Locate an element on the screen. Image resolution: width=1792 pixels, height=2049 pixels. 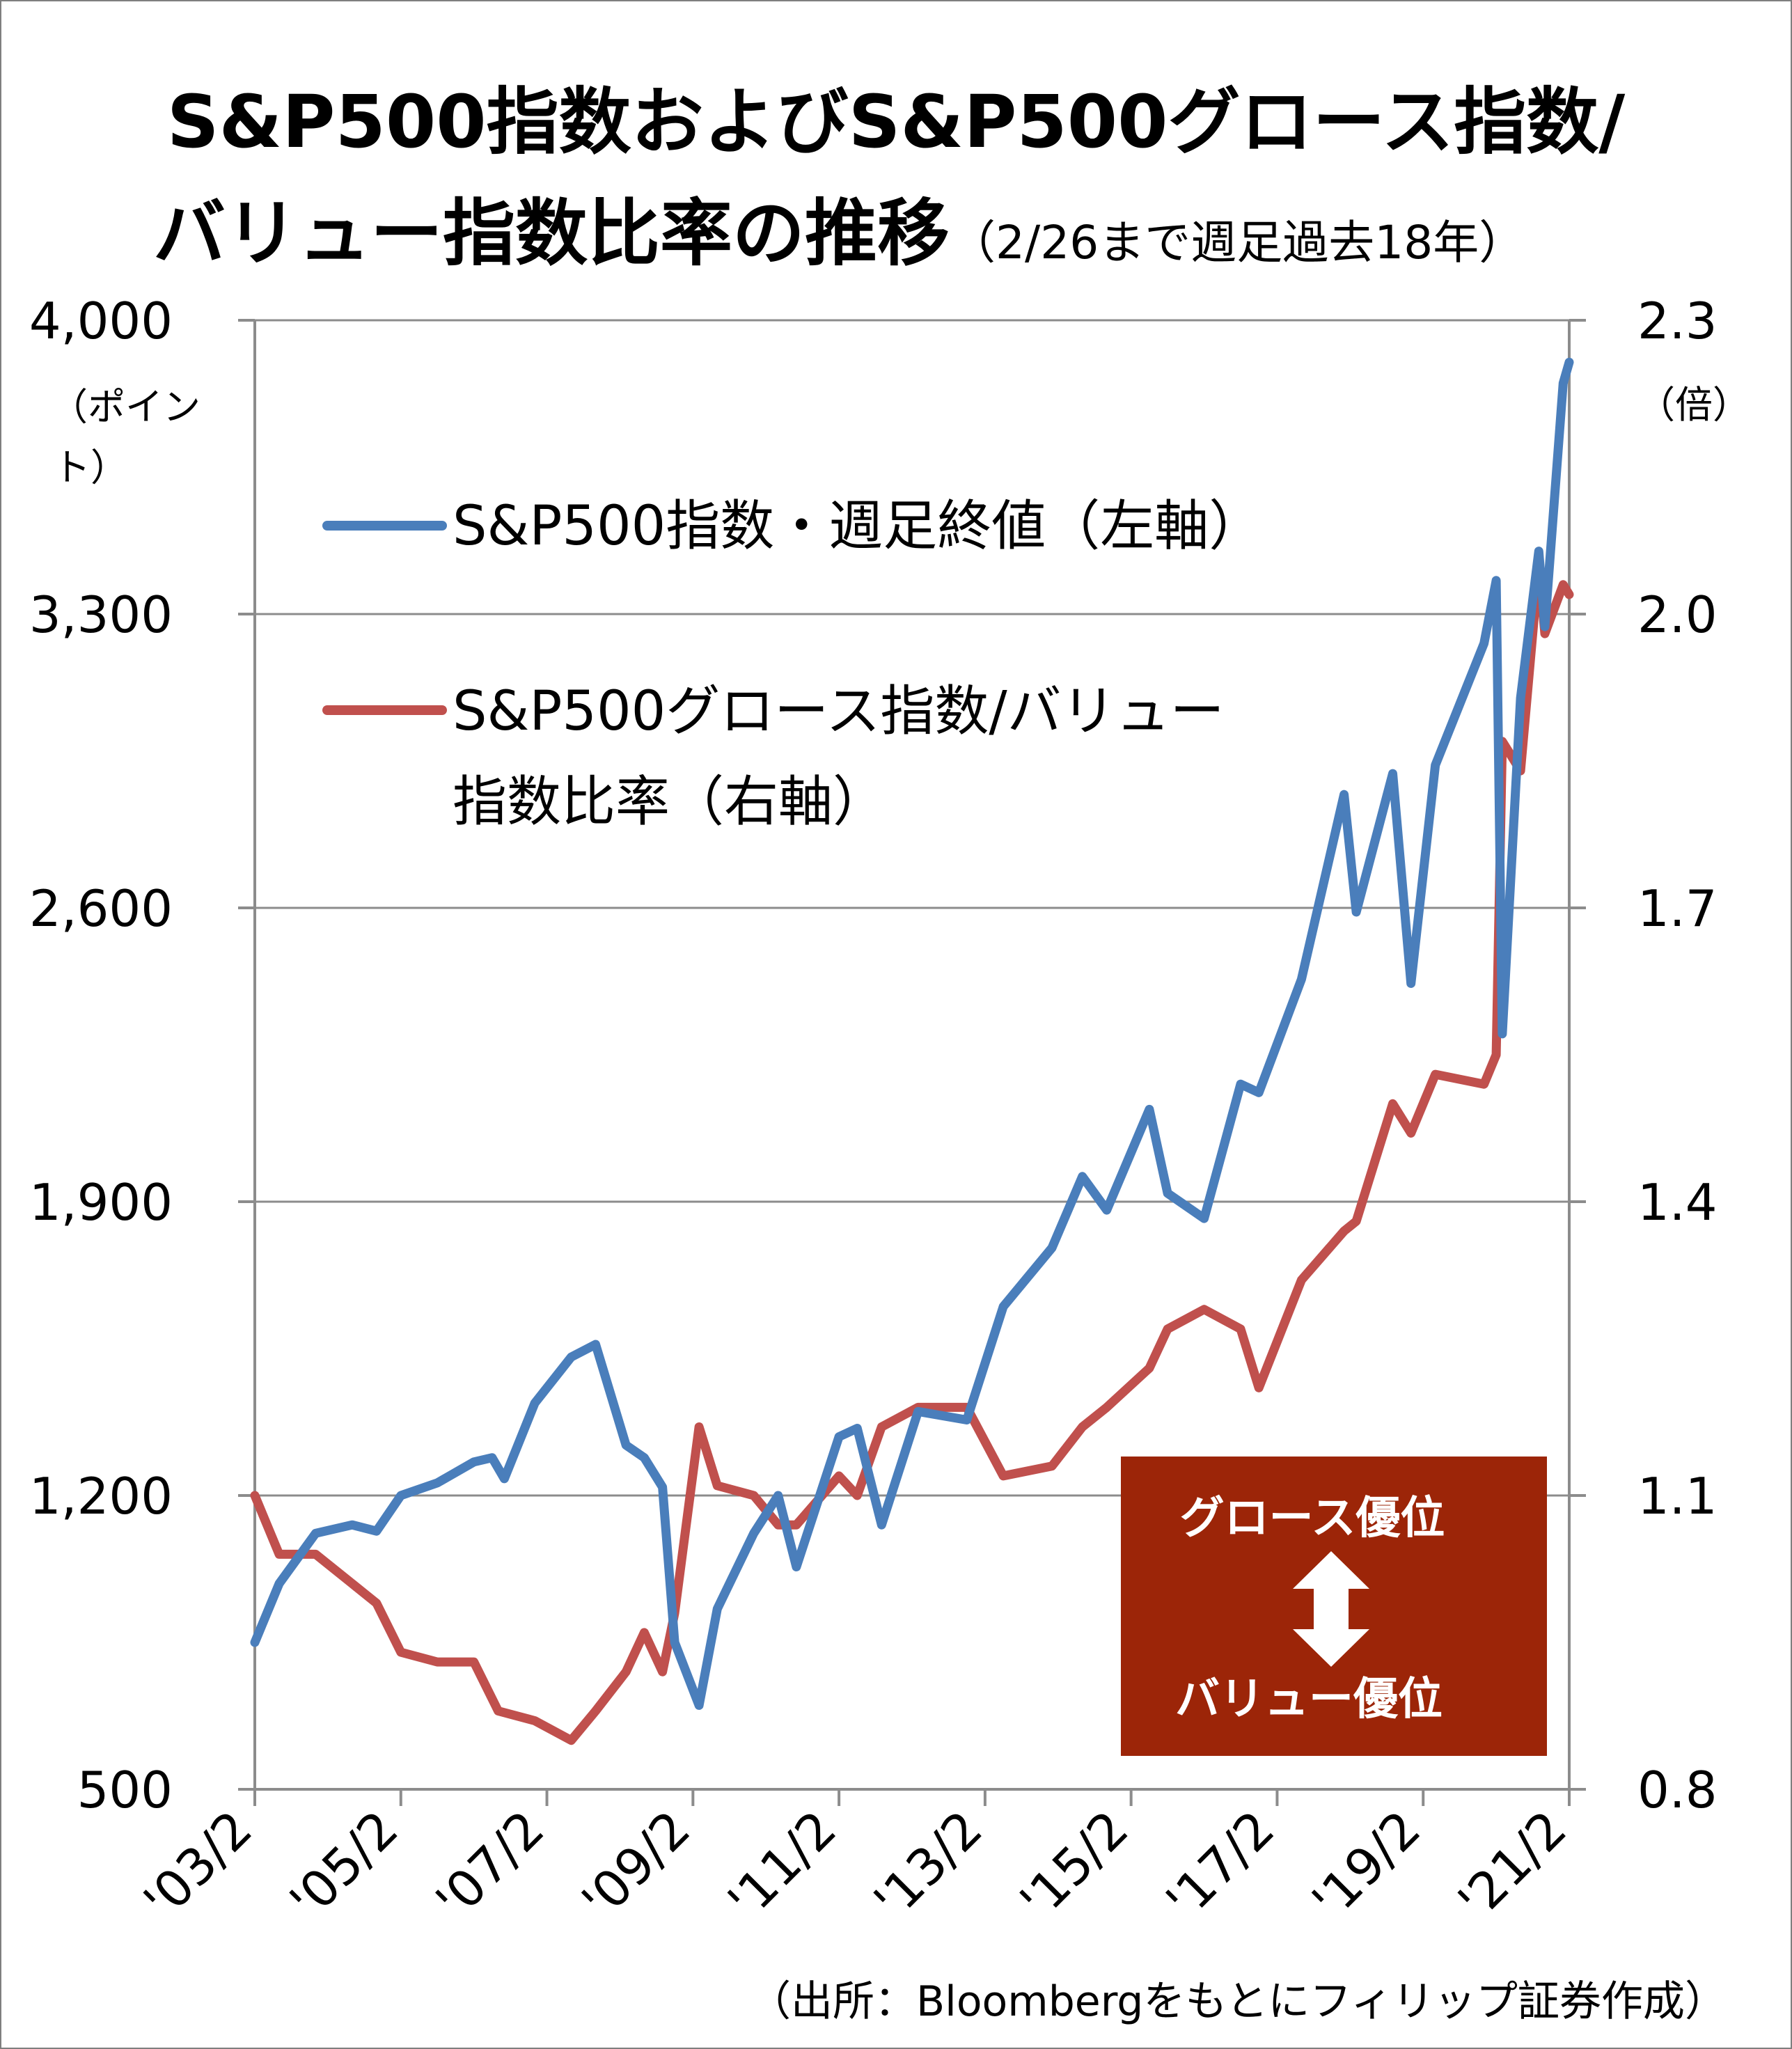
x-tick-label: '17/2 is located at coordinates (1220, 1865).